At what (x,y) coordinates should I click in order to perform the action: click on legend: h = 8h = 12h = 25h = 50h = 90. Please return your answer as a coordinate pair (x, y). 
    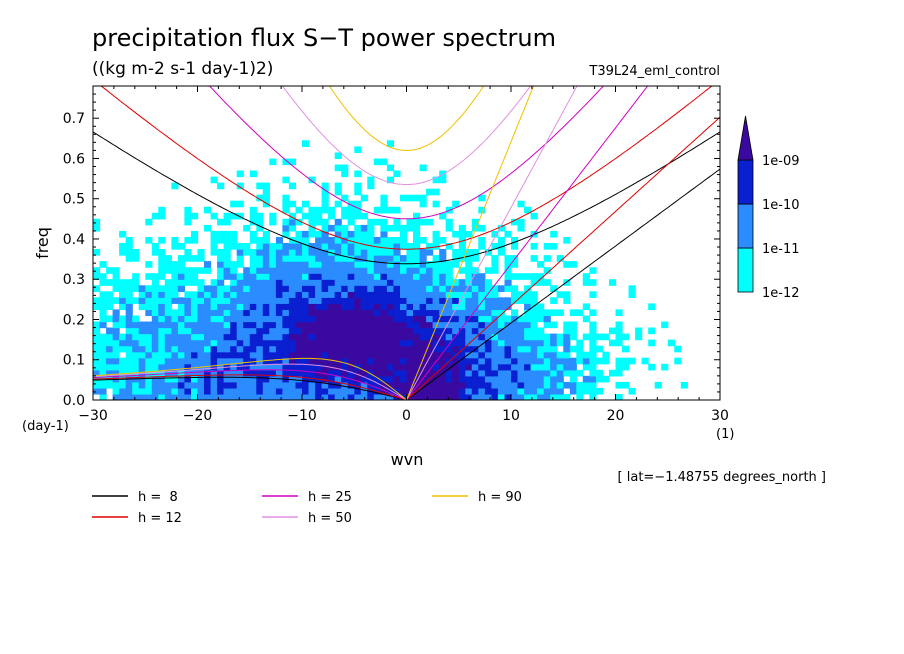
    Looking at the image, I should click on (307, 508).